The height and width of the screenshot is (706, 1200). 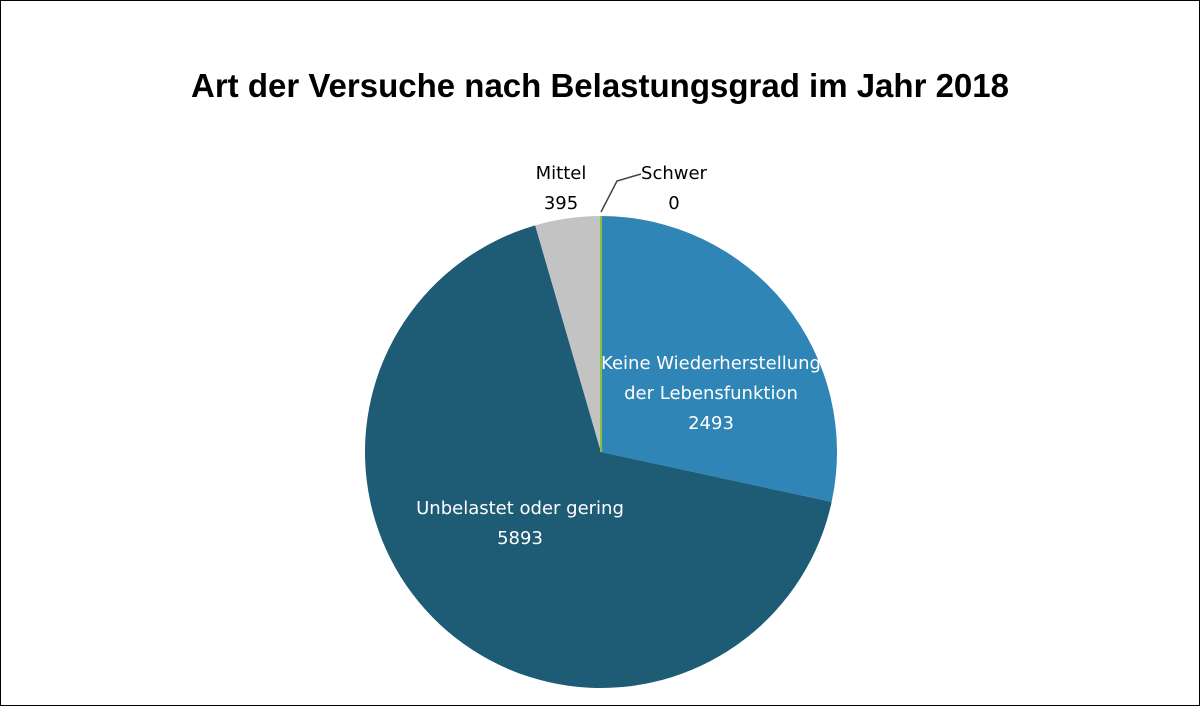 I want to click on data-label-value-schwer: 0, so click(x=673, y=203).